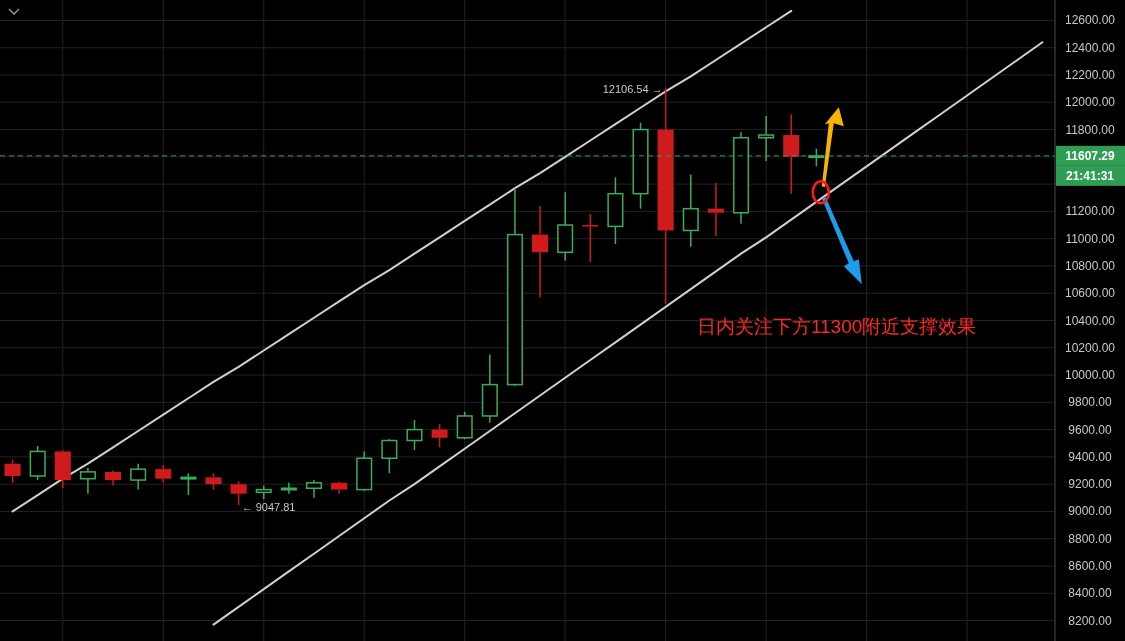 The height and width of the screenshot is (641, 1125). Describe the element at coordinates (1090, 265) in the screenshot. I see `y-tick-label: 10800.00` at that location.